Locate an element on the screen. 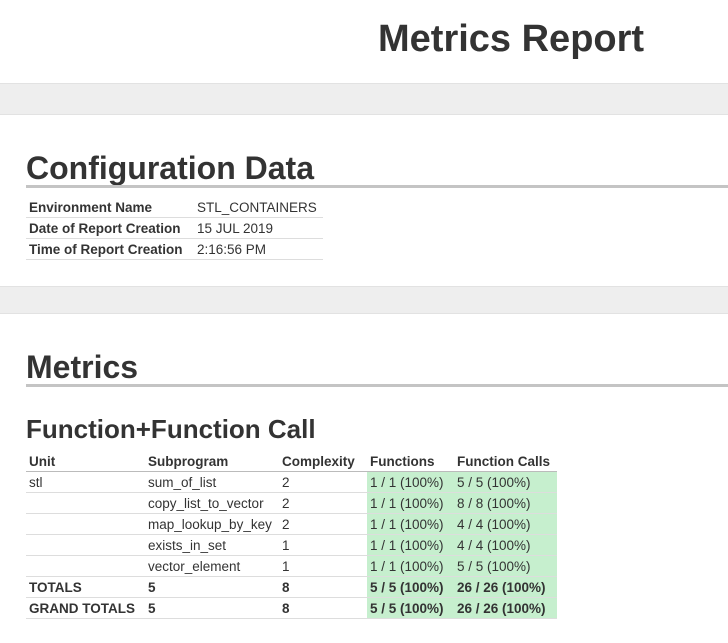 The width and height of the screenshot is (728, 643). column-header-function-calls: Function Calls is located at coordinates (505, 461).